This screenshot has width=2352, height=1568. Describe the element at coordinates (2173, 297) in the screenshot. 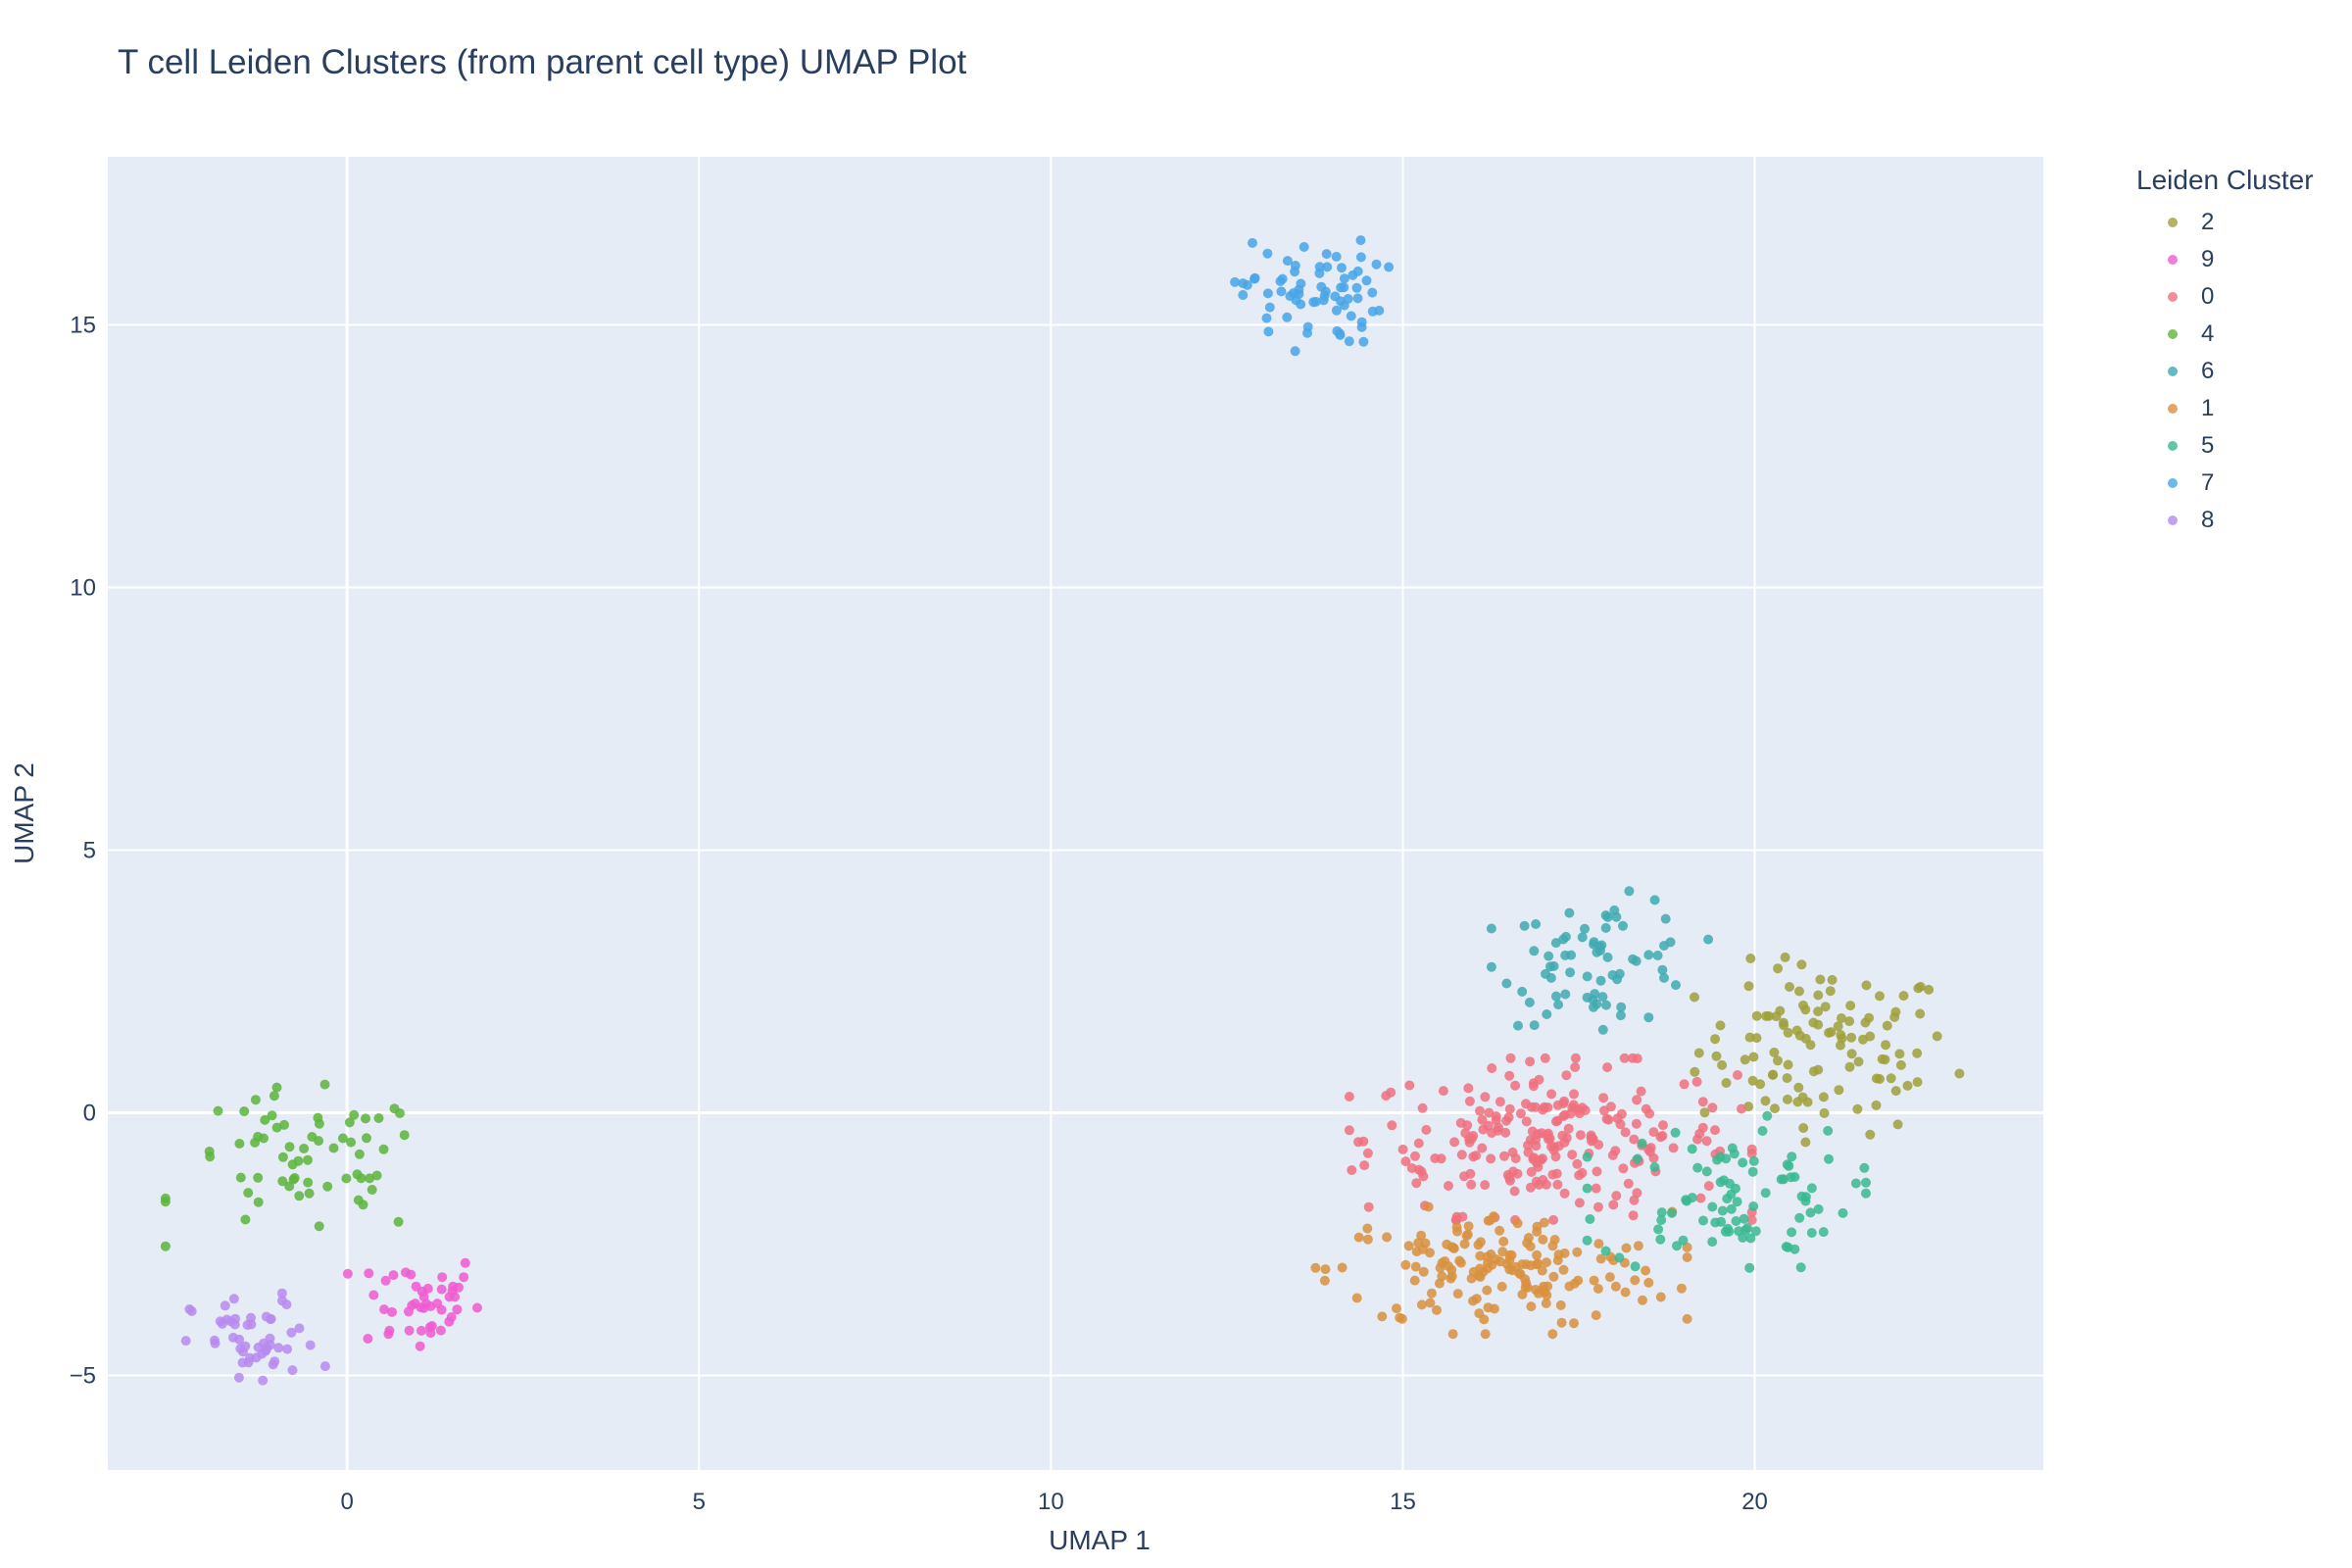

I see `legend-marker-icon` at that location.